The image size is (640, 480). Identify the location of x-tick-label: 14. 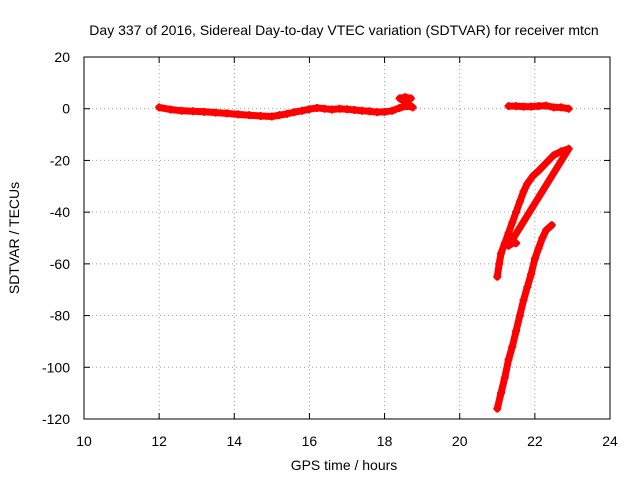
(234, 441).